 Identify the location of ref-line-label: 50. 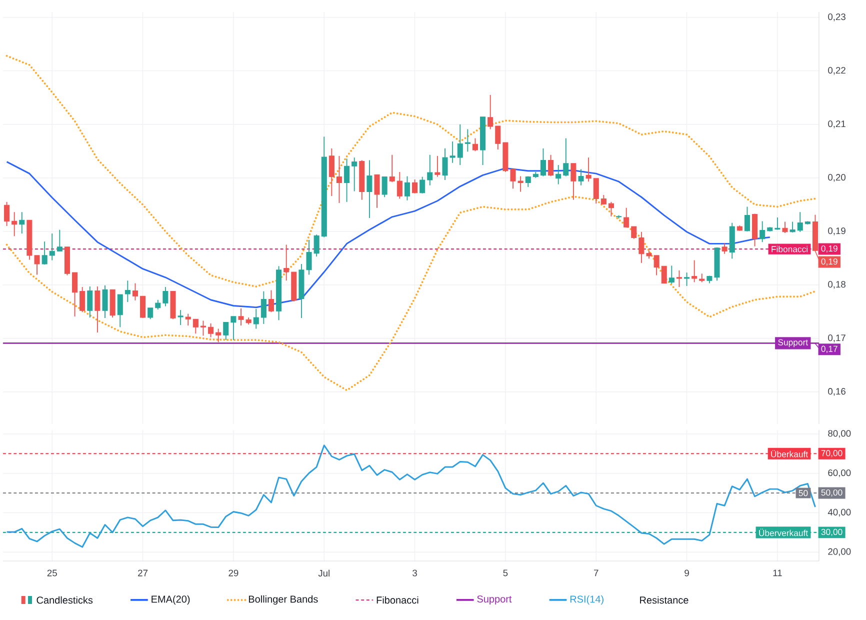
(803, 493).